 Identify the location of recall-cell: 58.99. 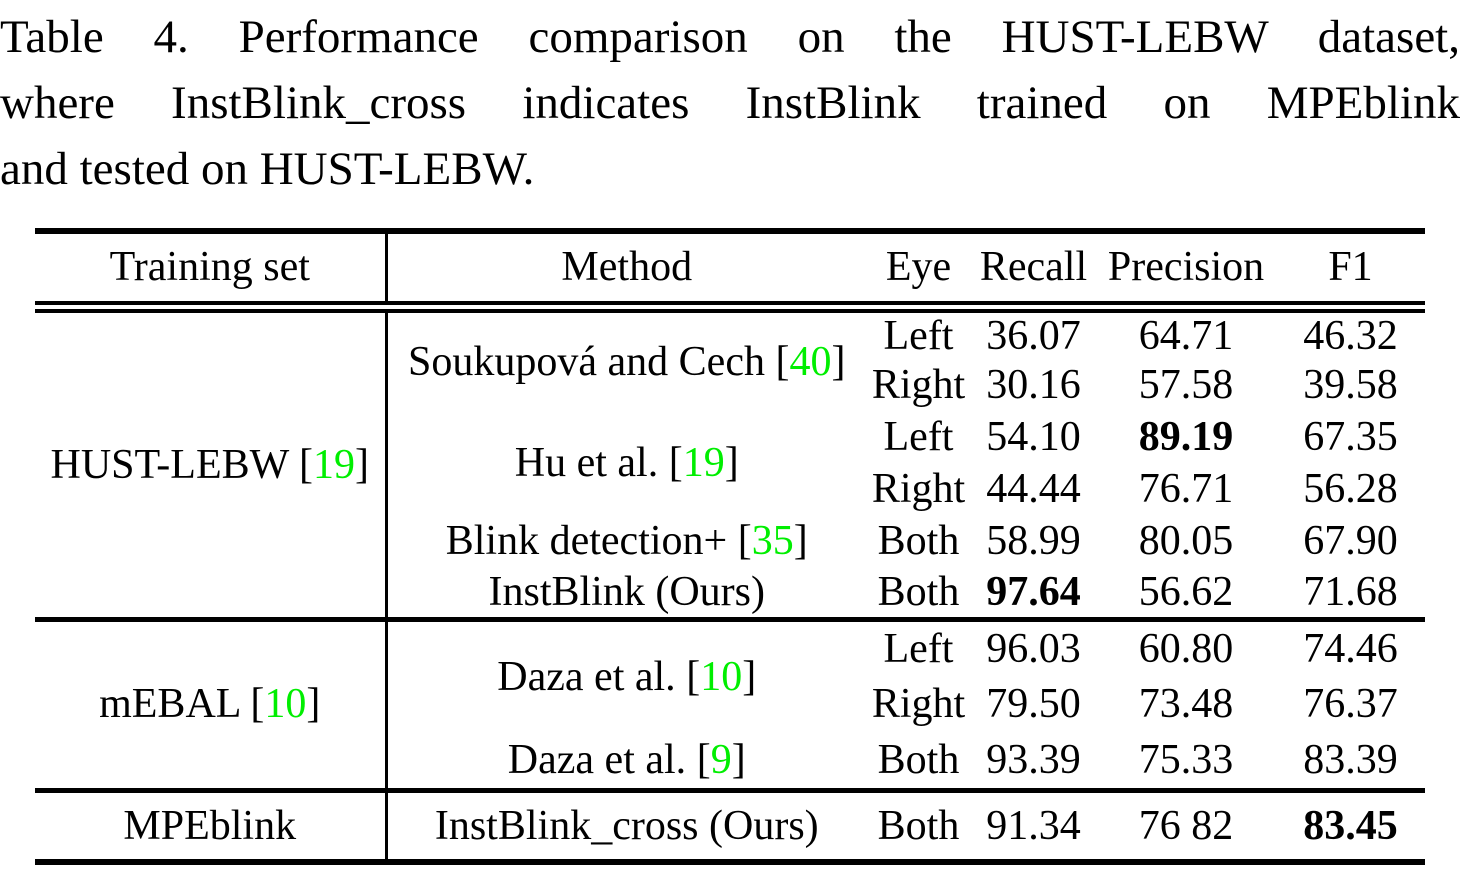
(1033, 540).